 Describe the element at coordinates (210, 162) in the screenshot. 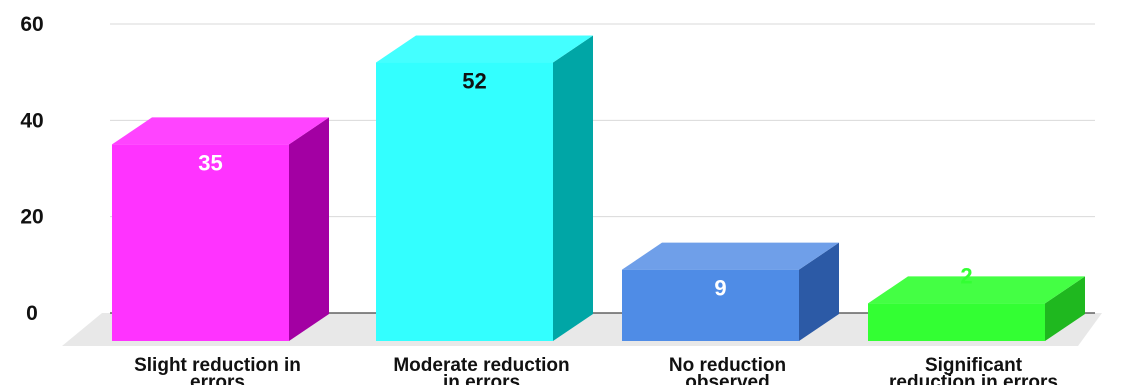

I see `bar-value-label: 35` at that location.